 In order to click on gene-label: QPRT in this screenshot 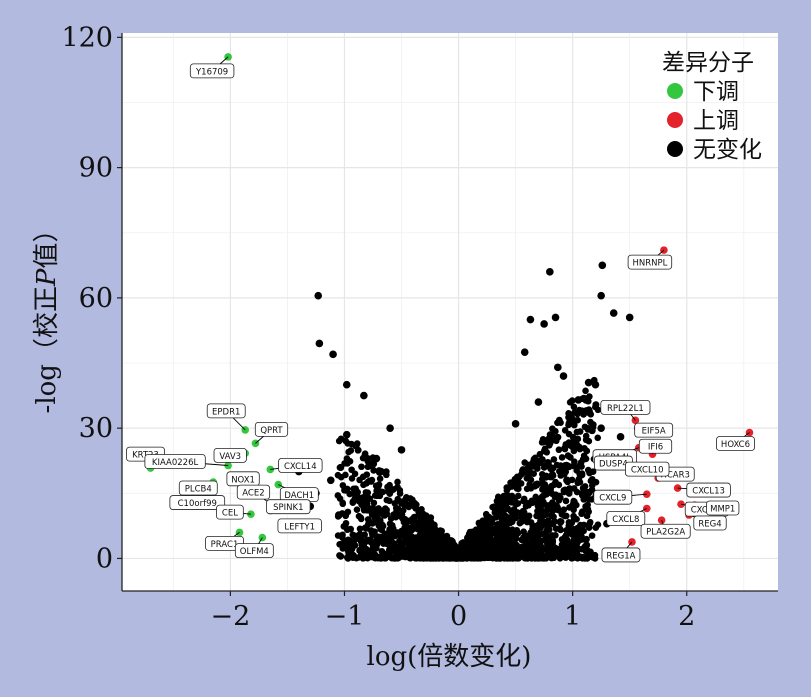, I will do `click(271, 429)`.